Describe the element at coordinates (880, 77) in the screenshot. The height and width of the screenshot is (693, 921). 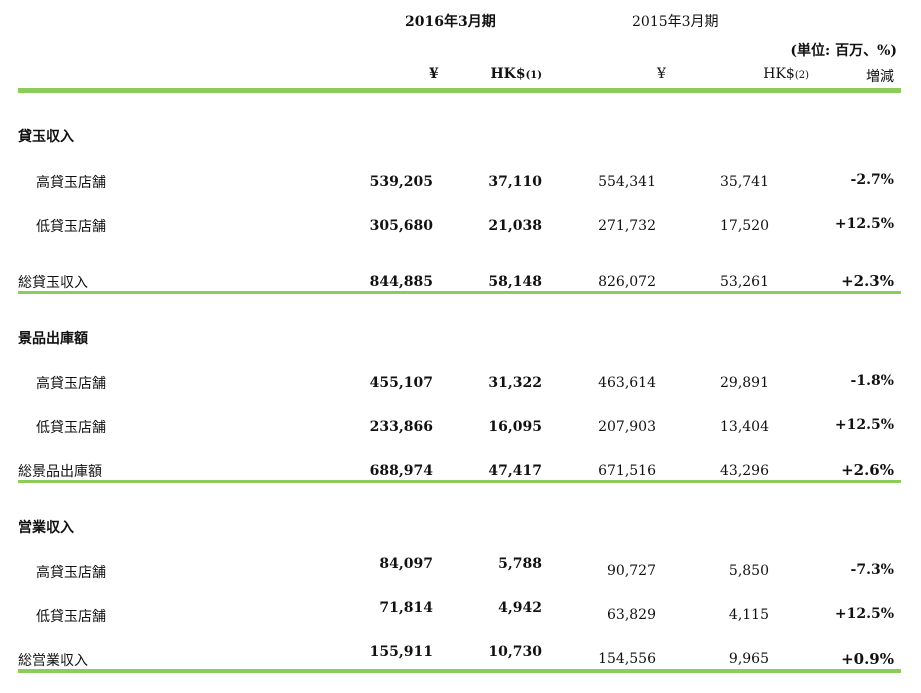
I see `col-change: 増減` at that location.